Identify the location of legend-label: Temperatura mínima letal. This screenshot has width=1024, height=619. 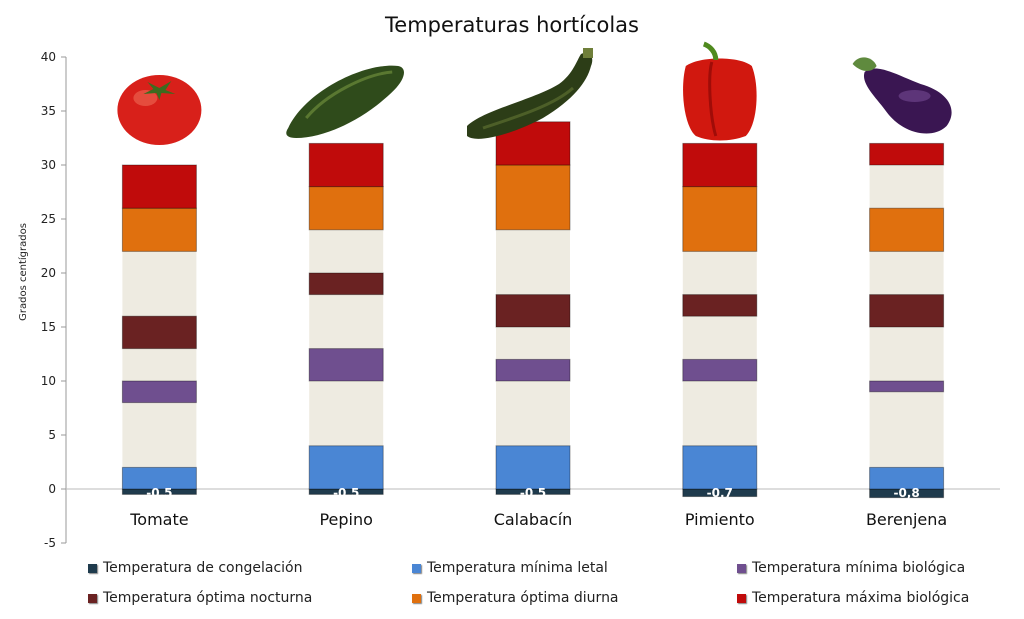
(517, 568).